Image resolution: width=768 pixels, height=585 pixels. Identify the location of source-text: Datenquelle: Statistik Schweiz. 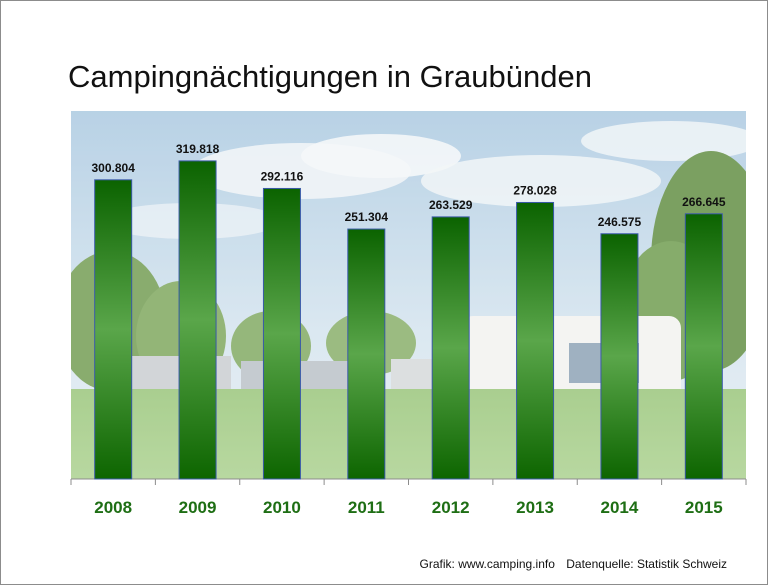
(646, 564).